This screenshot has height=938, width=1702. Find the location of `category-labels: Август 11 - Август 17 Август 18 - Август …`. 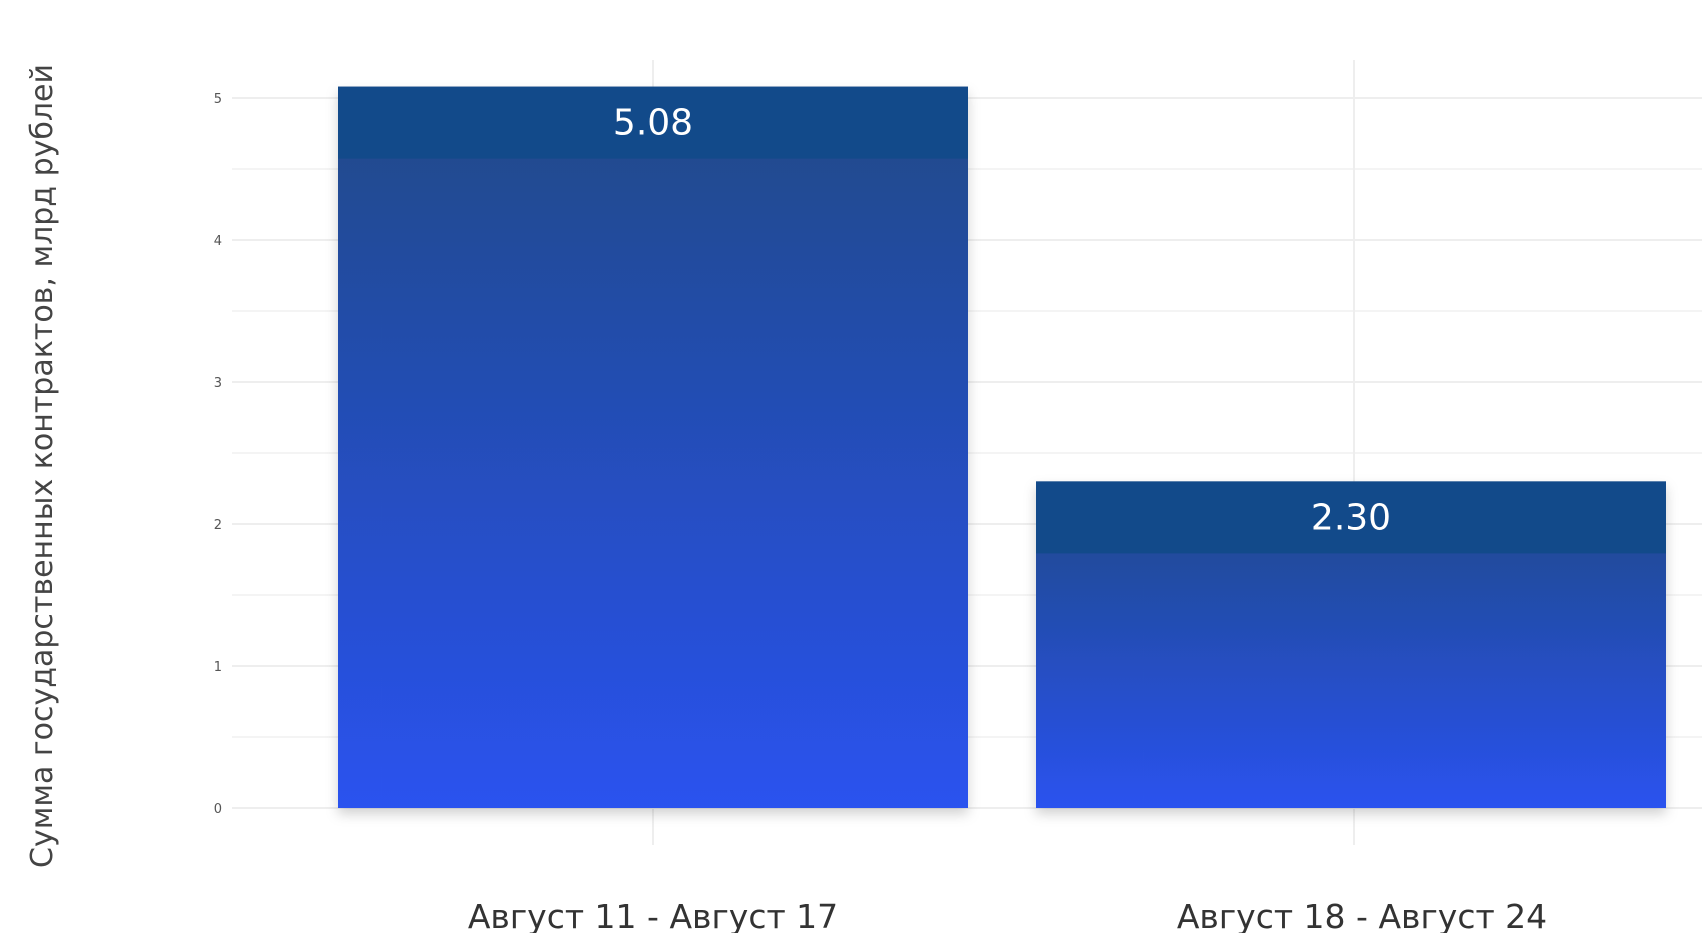

category-labels: Август 11 - Август 17 Август 18 - Август … is located at coordinates (1007, 916).